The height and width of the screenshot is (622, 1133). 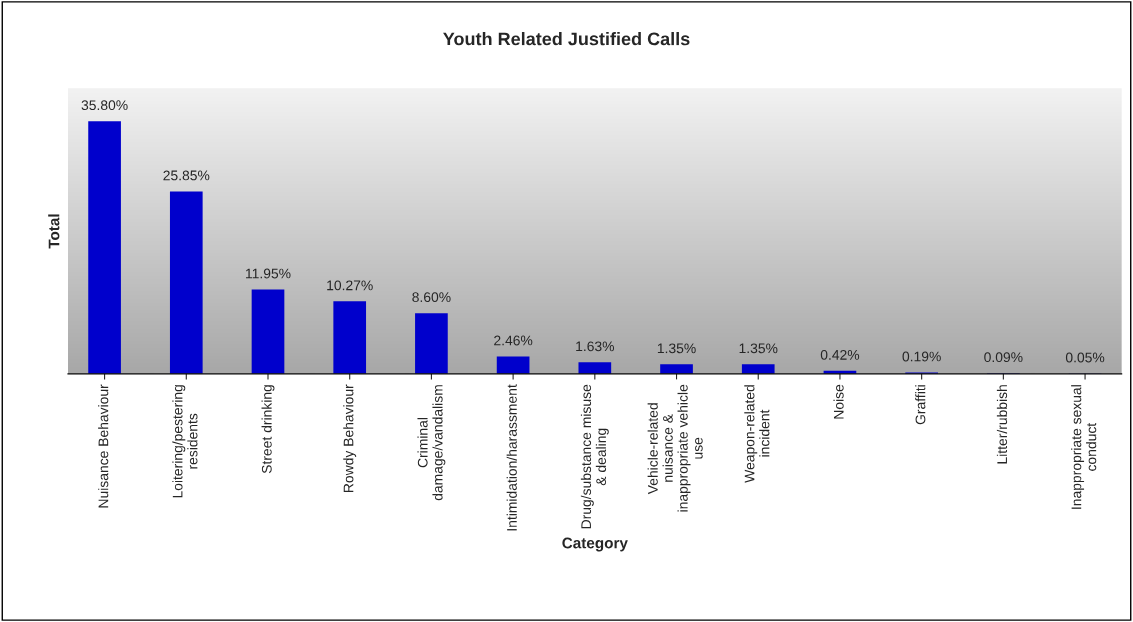 What do you see at coordinates (675, 448) in the screenshot?
I see `x-tick-label: Vehicle-related nuisance & inappropriate vehicle use` at bounding box center [675, 448].